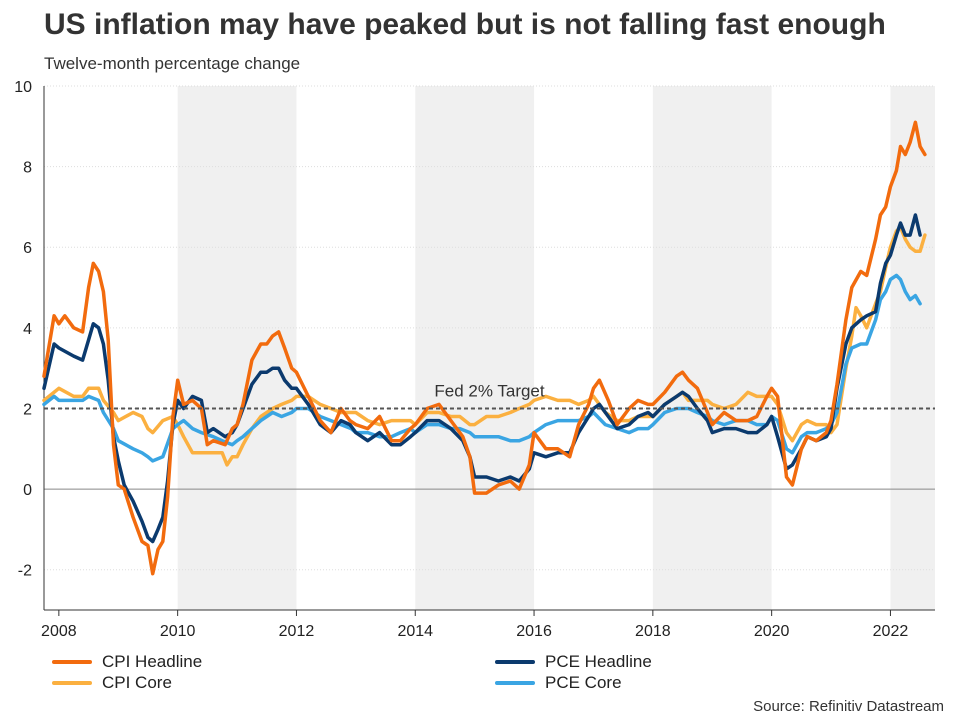 This screenshot has width=960, height=720. What do you see at coordinates (653, 631) in the screenshot?
I see `x-tick-label-5: 2018` at bounding box center [653, 631].